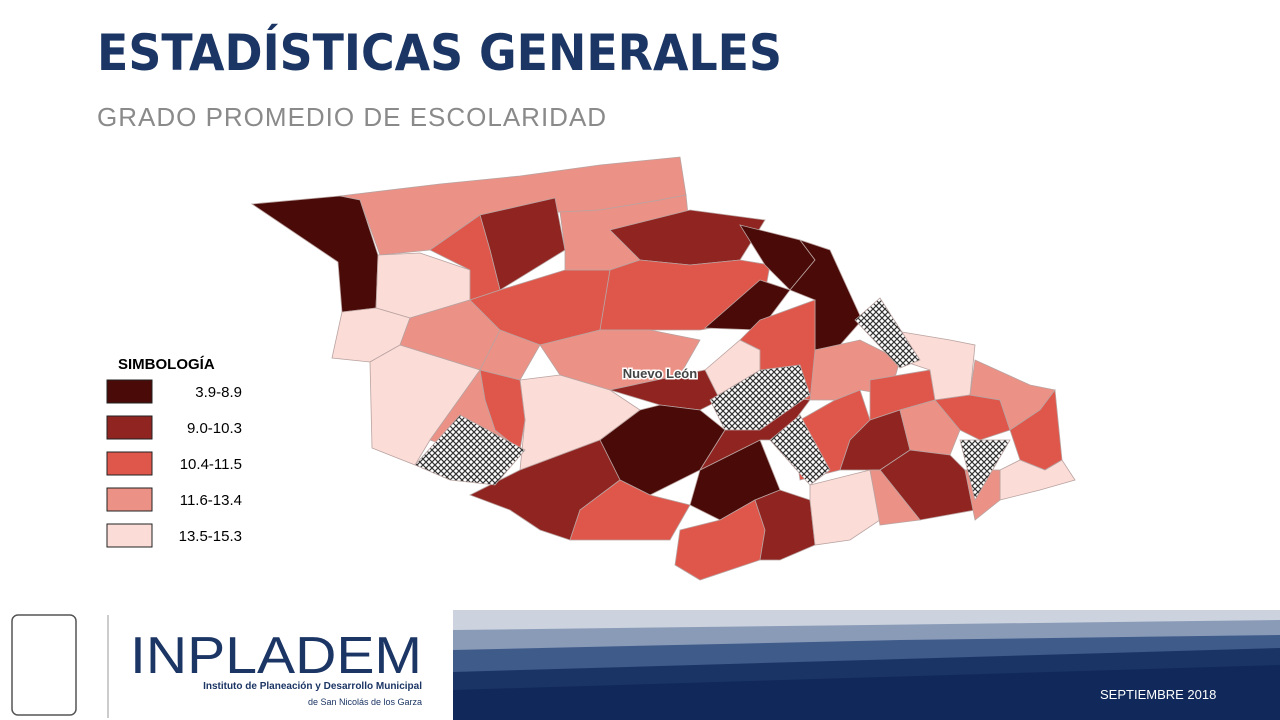  Describe the element at coordinates (210, 536) in the screenshot. I see `legend-label: 13.5-15.3` at that location.